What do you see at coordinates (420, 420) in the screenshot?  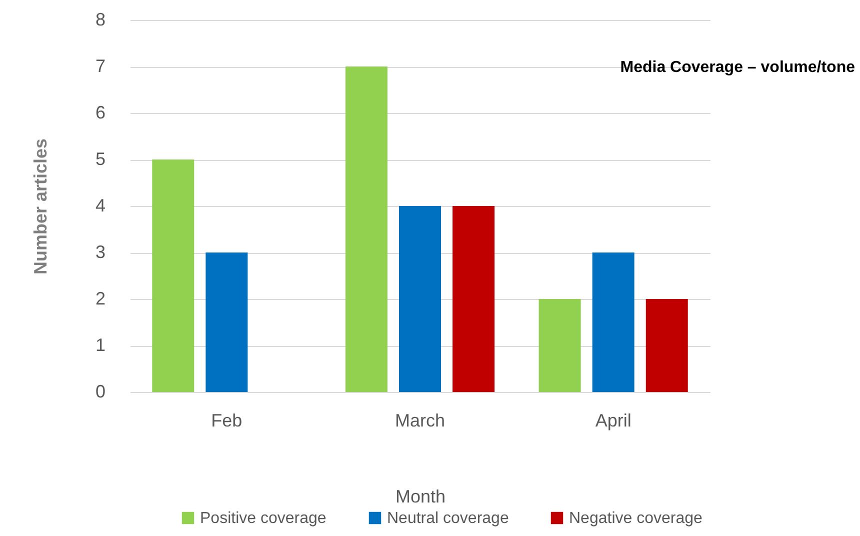 I see `x-tick-label: March` at bounding box center [420, 420].